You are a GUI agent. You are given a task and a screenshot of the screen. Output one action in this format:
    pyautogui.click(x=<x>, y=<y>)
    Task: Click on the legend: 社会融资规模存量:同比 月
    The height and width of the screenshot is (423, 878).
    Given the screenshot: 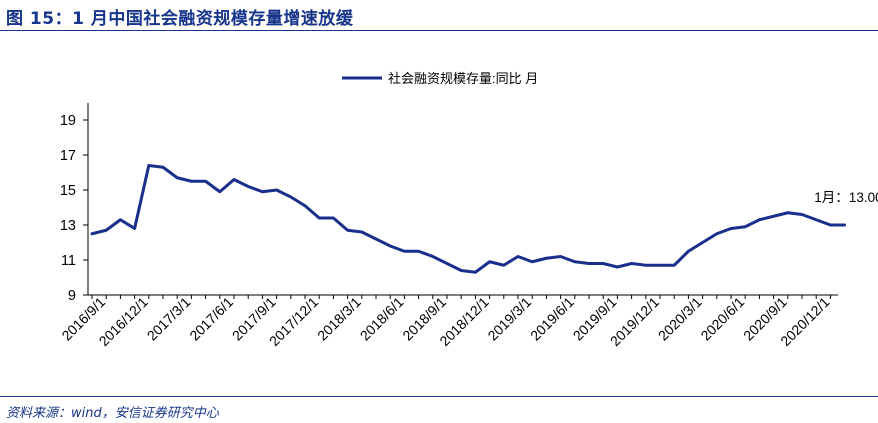 What is the action you would take?
    pyautogui.click(x=440, y=78)
    